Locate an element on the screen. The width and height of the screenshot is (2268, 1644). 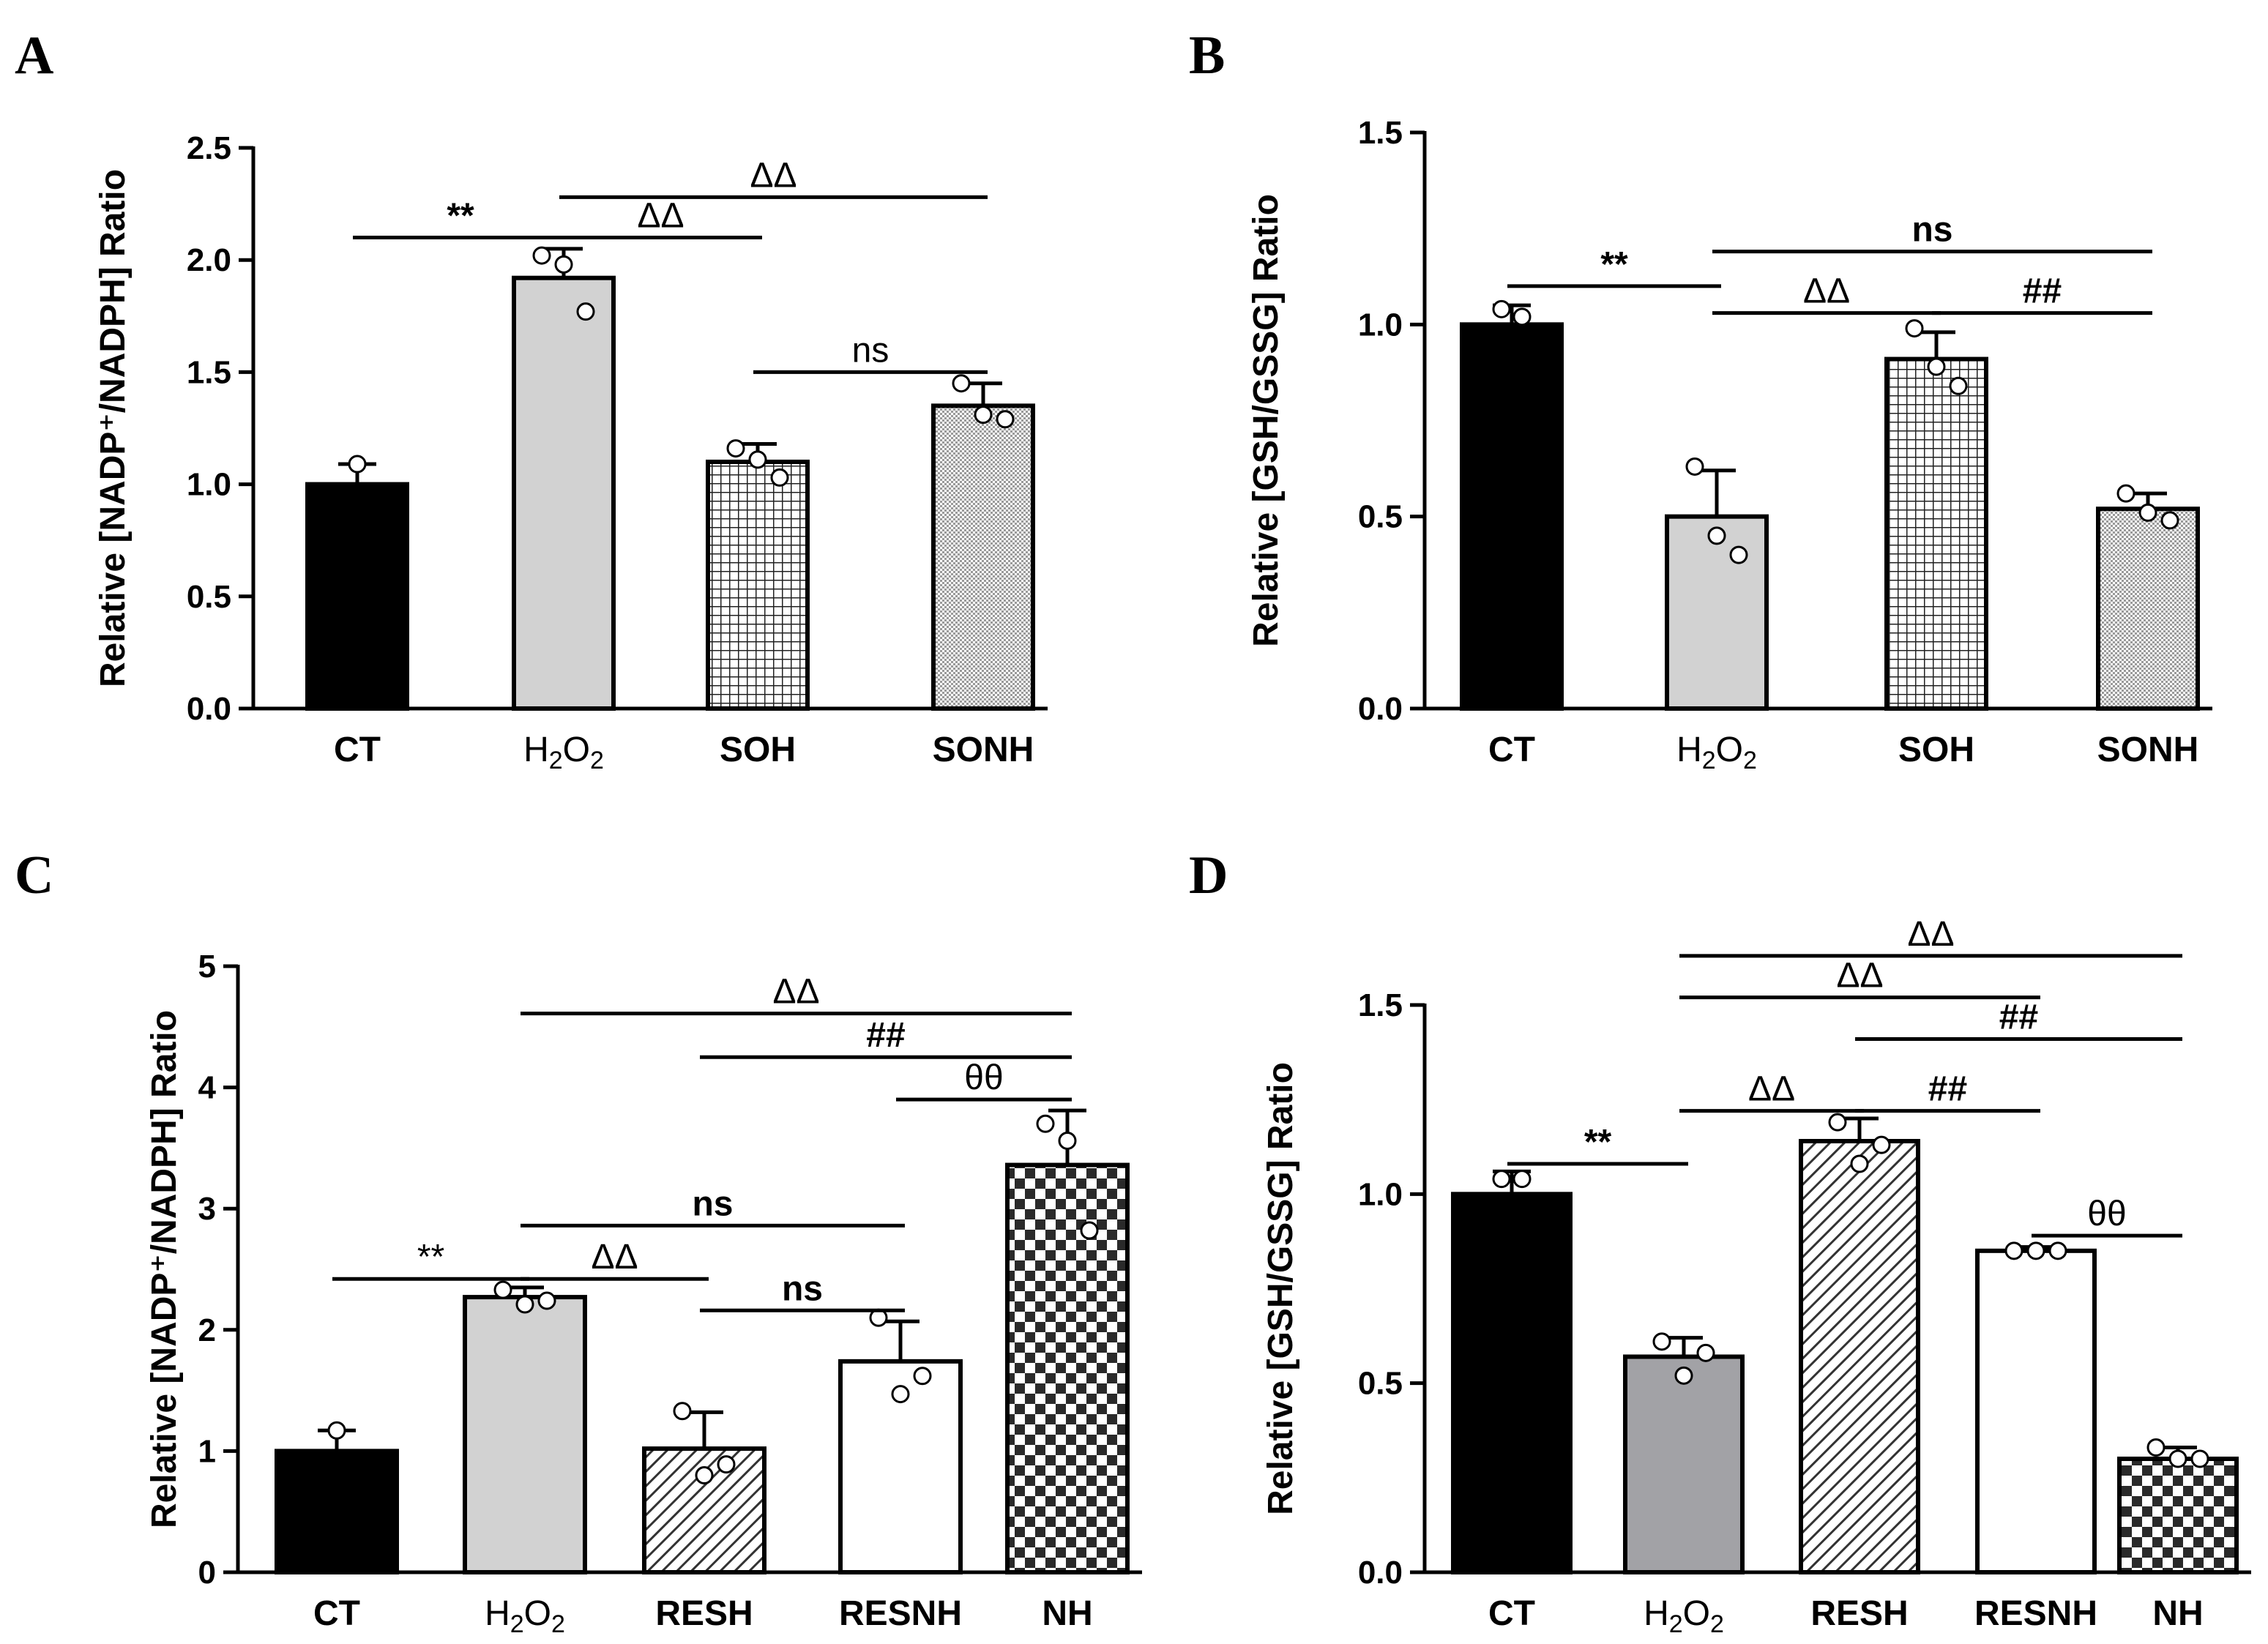
panel-letter: A is located at coordinates (34, 56).